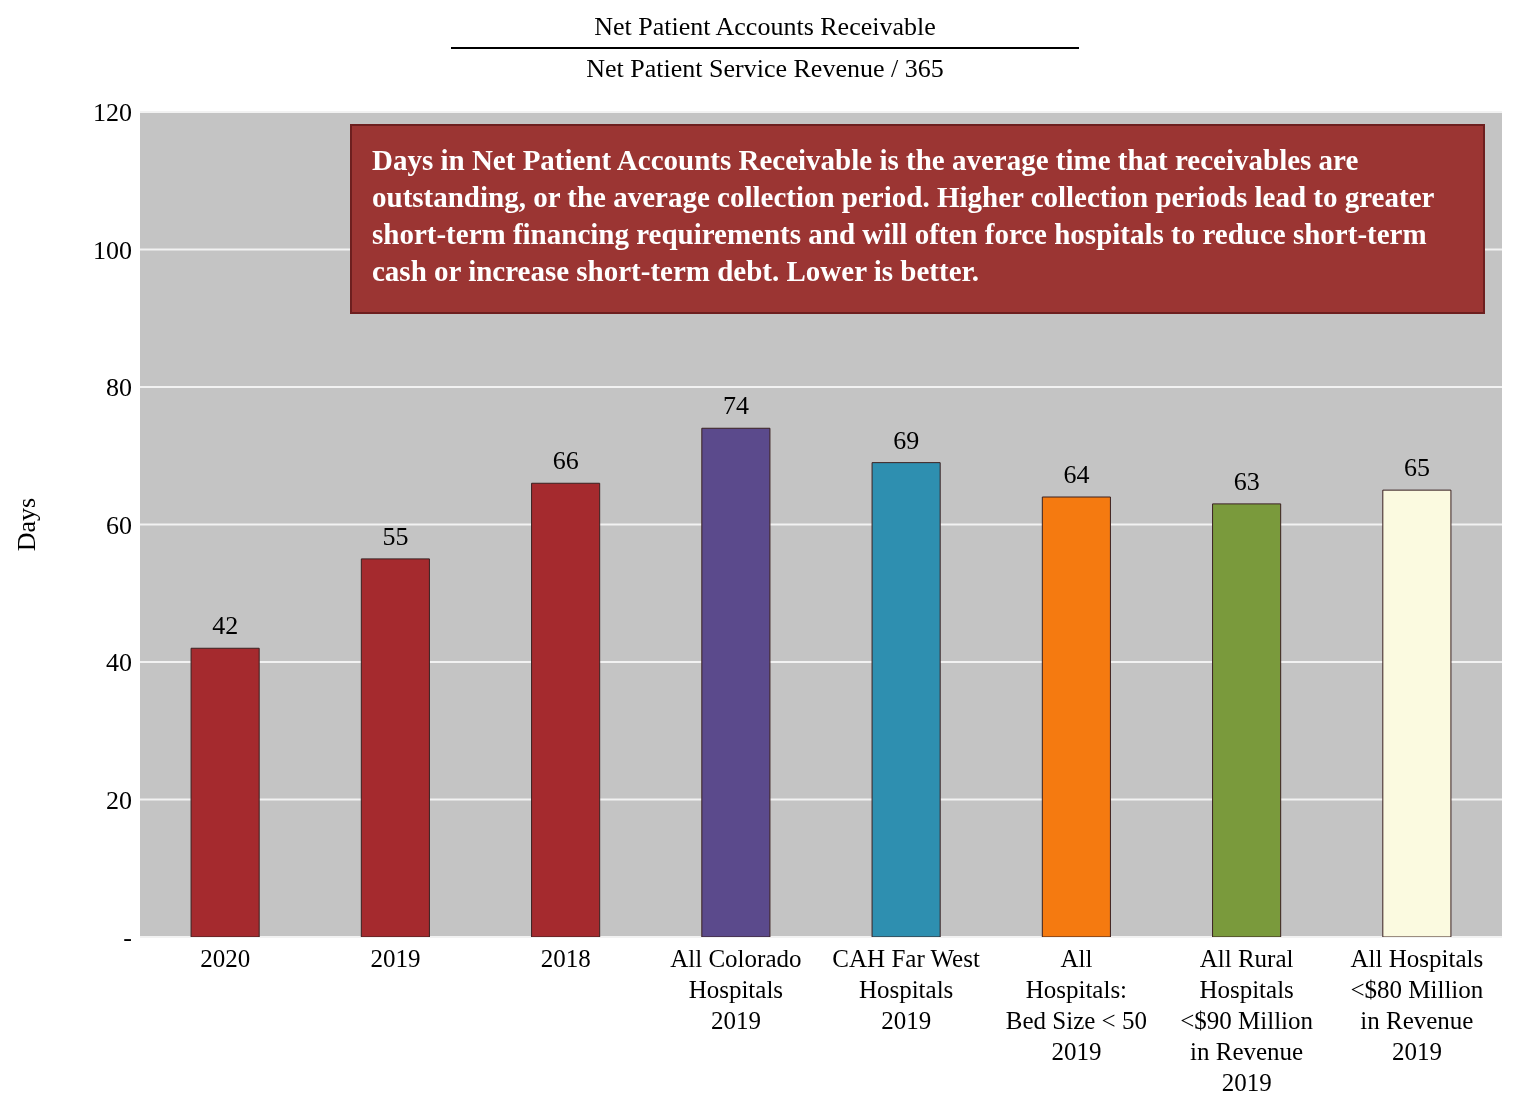  Describe the element at coordinates (1417, 1005) in the screenshot. I see `x-tick-label: All Hospitals <$80 Million in Revenue 2019` at that location.